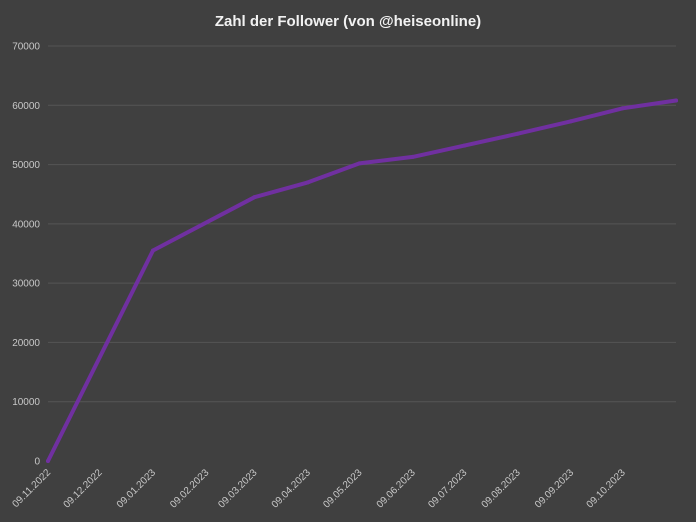 The height and width of the screenshot is (522, 696). Describe the element at coordinates (501, 488) in the screenshot. I see `x-tick-label: 09.08.2023` at that location.